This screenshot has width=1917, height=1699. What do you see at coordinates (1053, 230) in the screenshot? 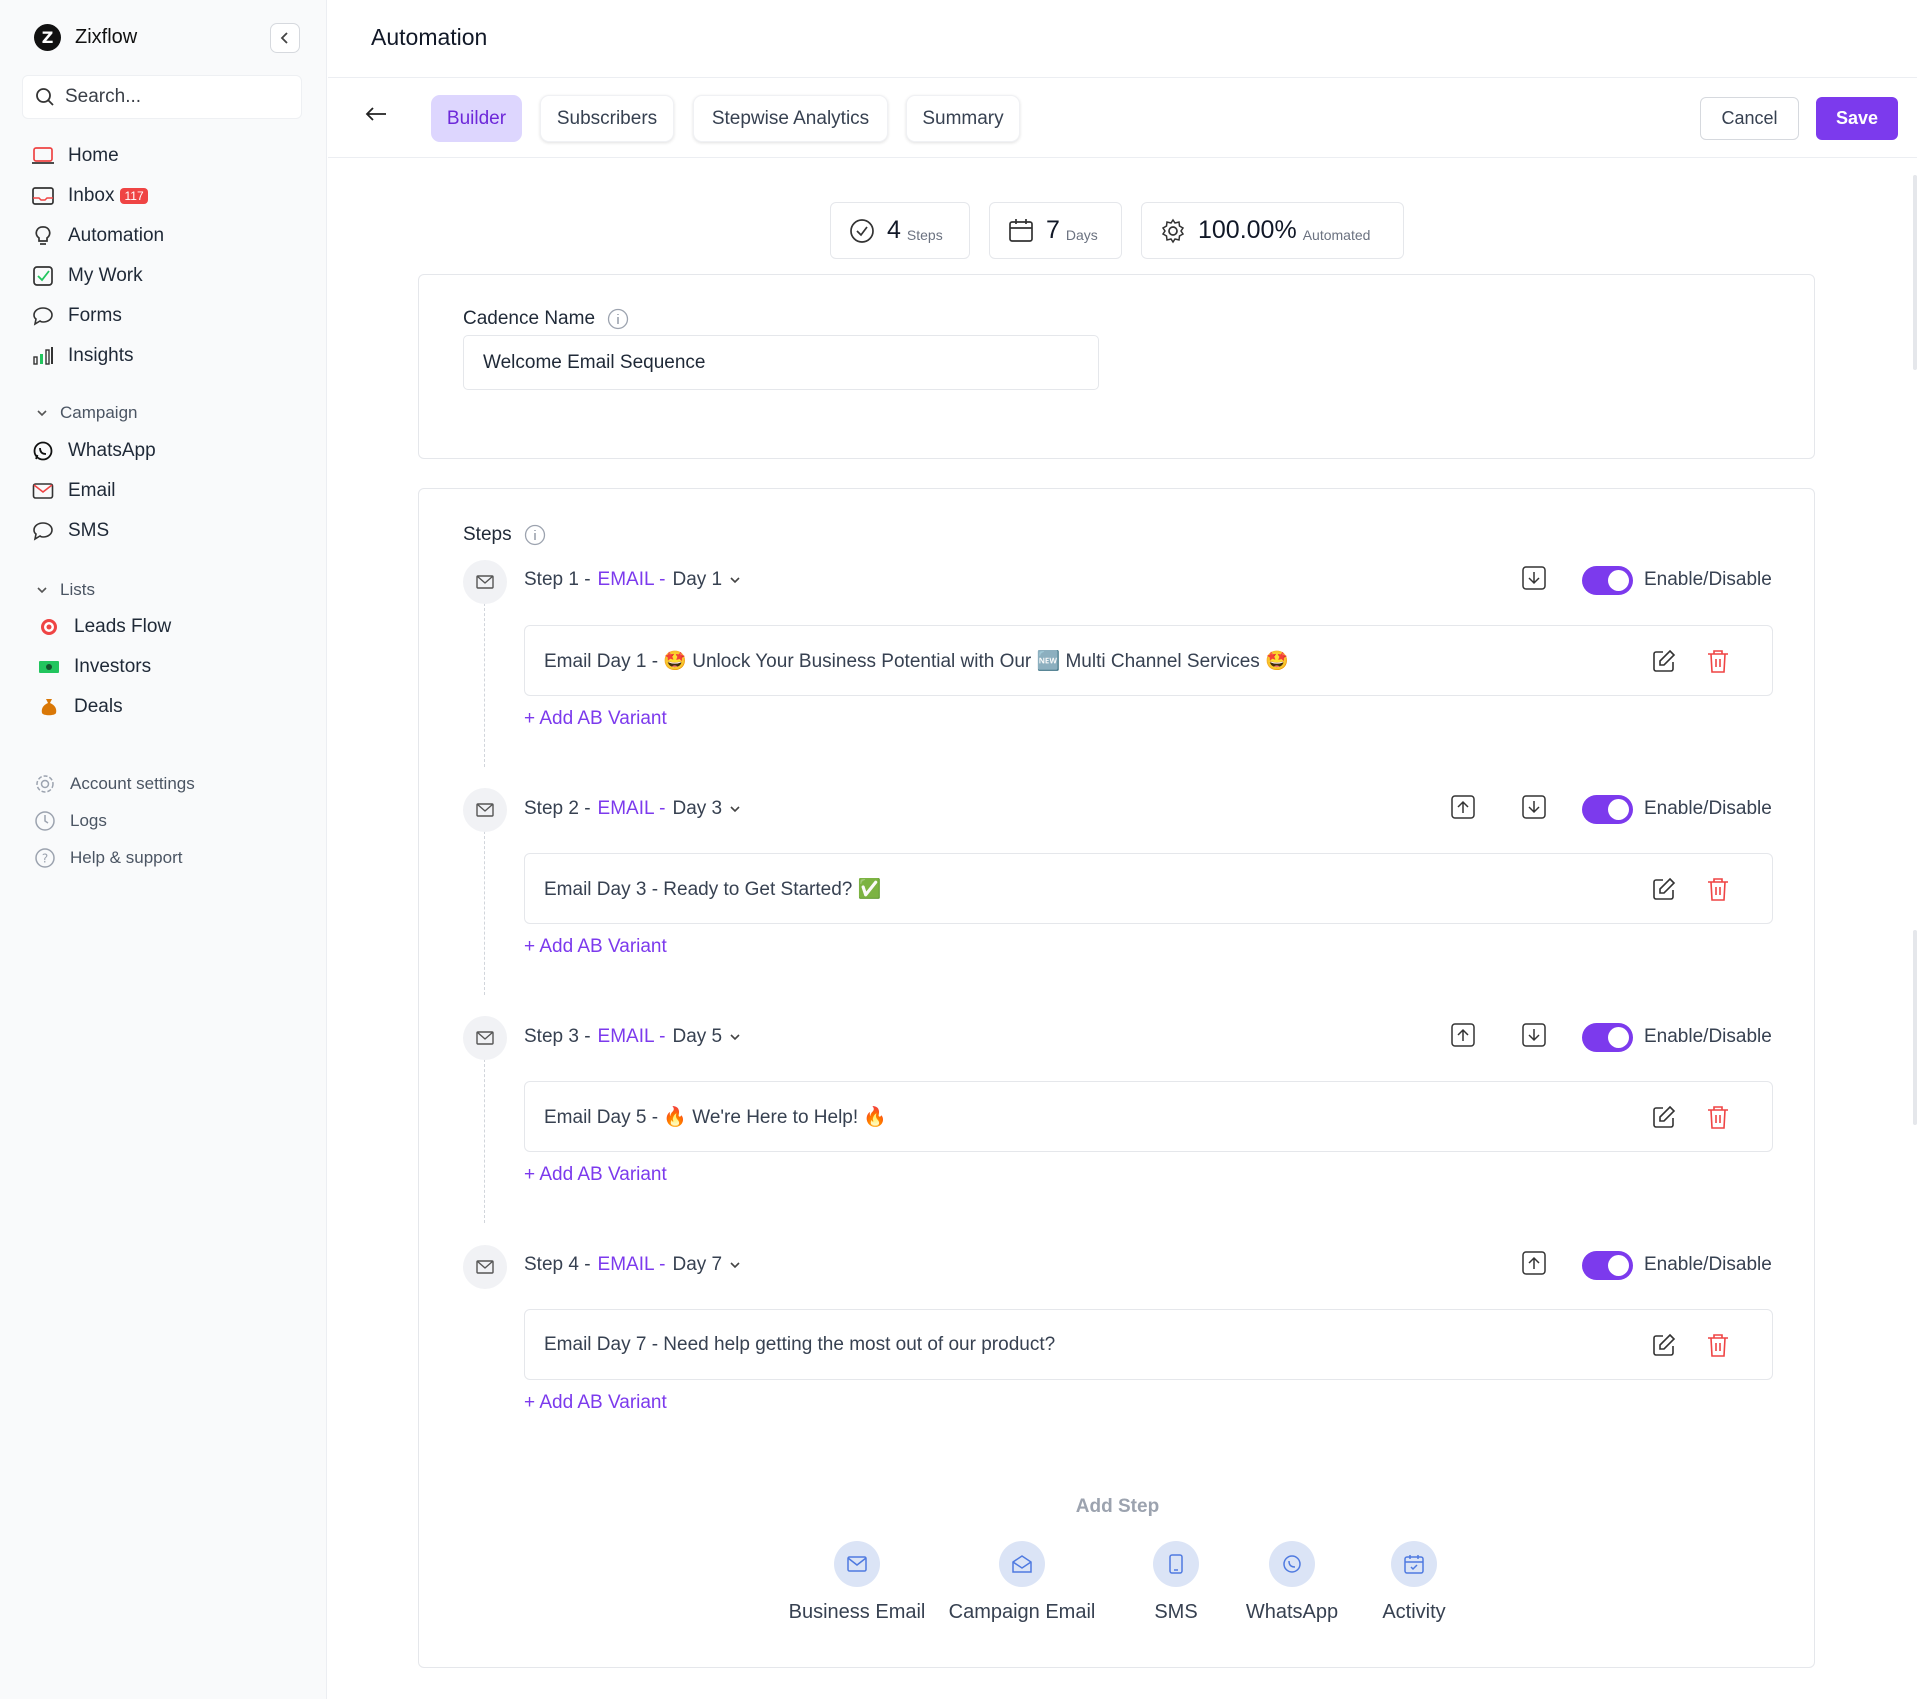
I see `days-count: 7` at bounding box center [1053, 230].